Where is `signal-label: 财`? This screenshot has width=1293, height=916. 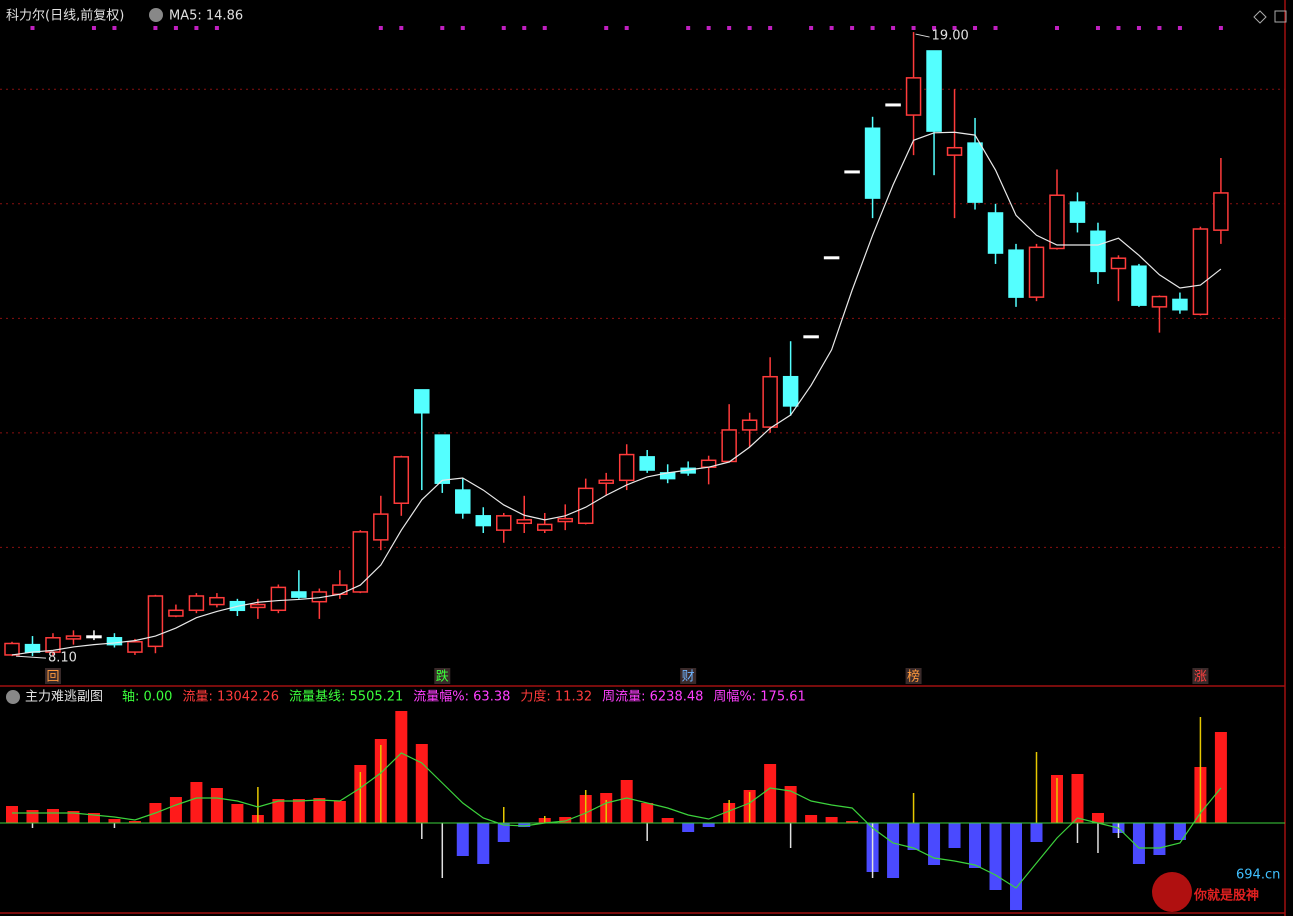
signal-label: 财 is located at coordinates (688, 677).